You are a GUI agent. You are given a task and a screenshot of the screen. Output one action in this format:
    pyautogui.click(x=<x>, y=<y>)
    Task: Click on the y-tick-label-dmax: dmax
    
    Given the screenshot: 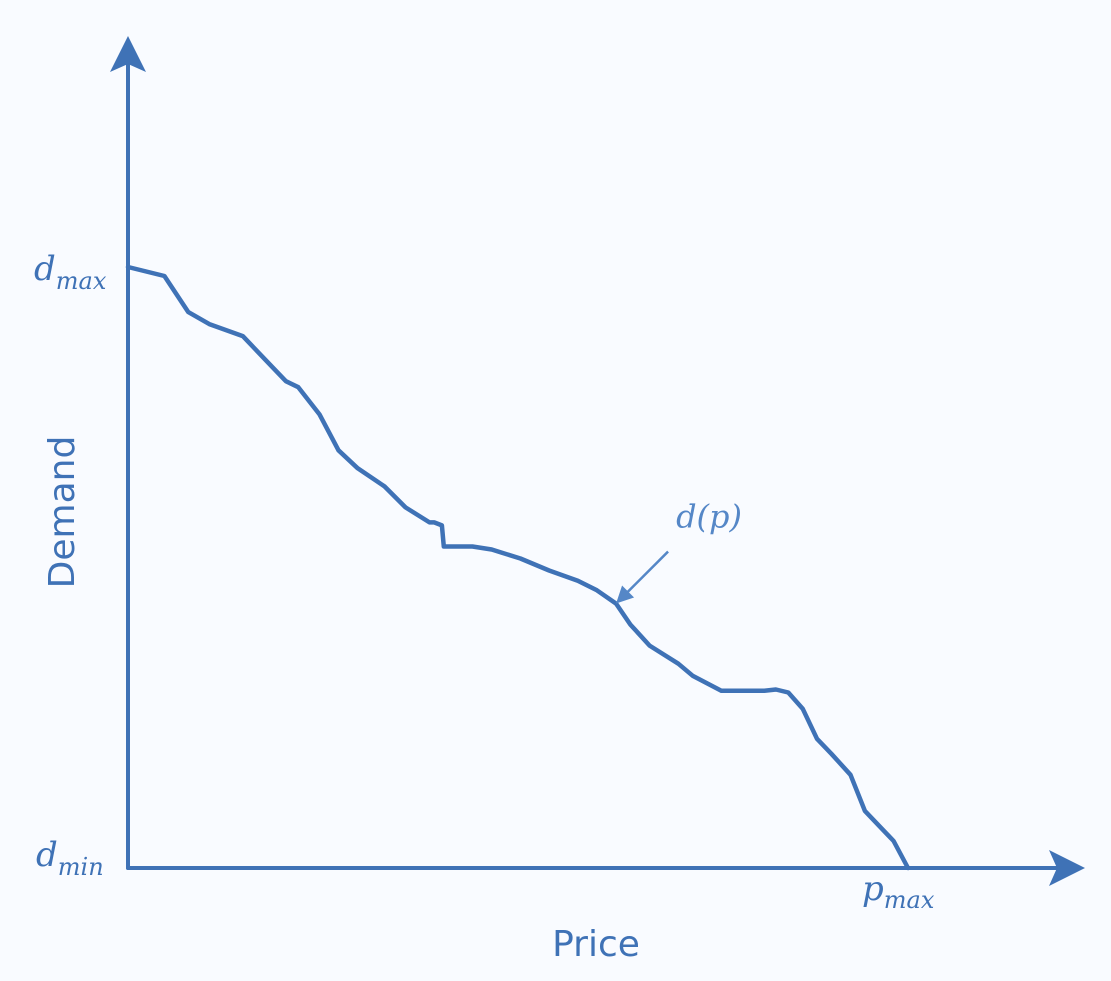 What is the action you would take?
    pyautogui.click(x=70, y=272)
    